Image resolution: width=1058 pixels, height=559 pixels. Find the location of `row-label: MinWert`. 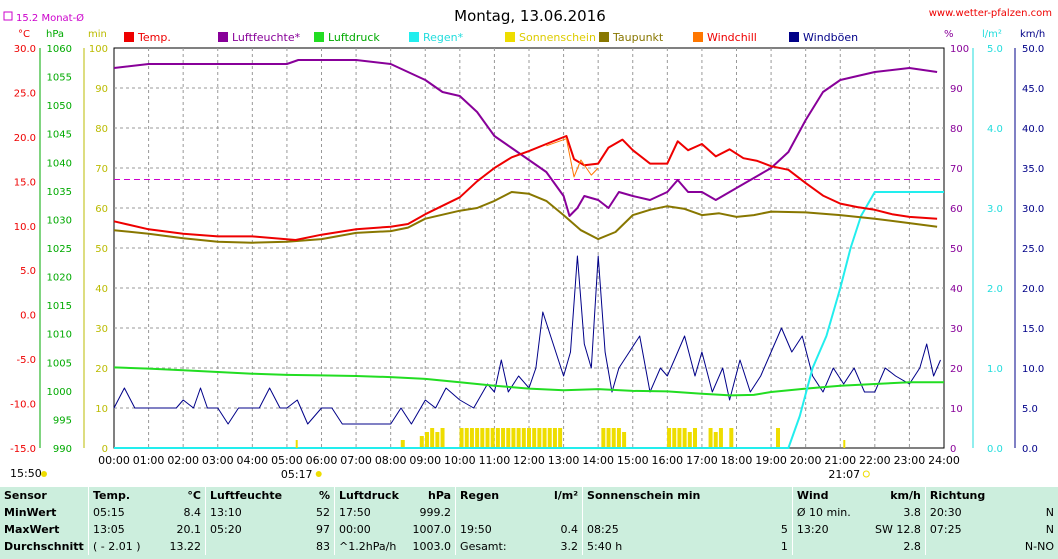

row-label: MinWert is located at coordinates (30, 512).